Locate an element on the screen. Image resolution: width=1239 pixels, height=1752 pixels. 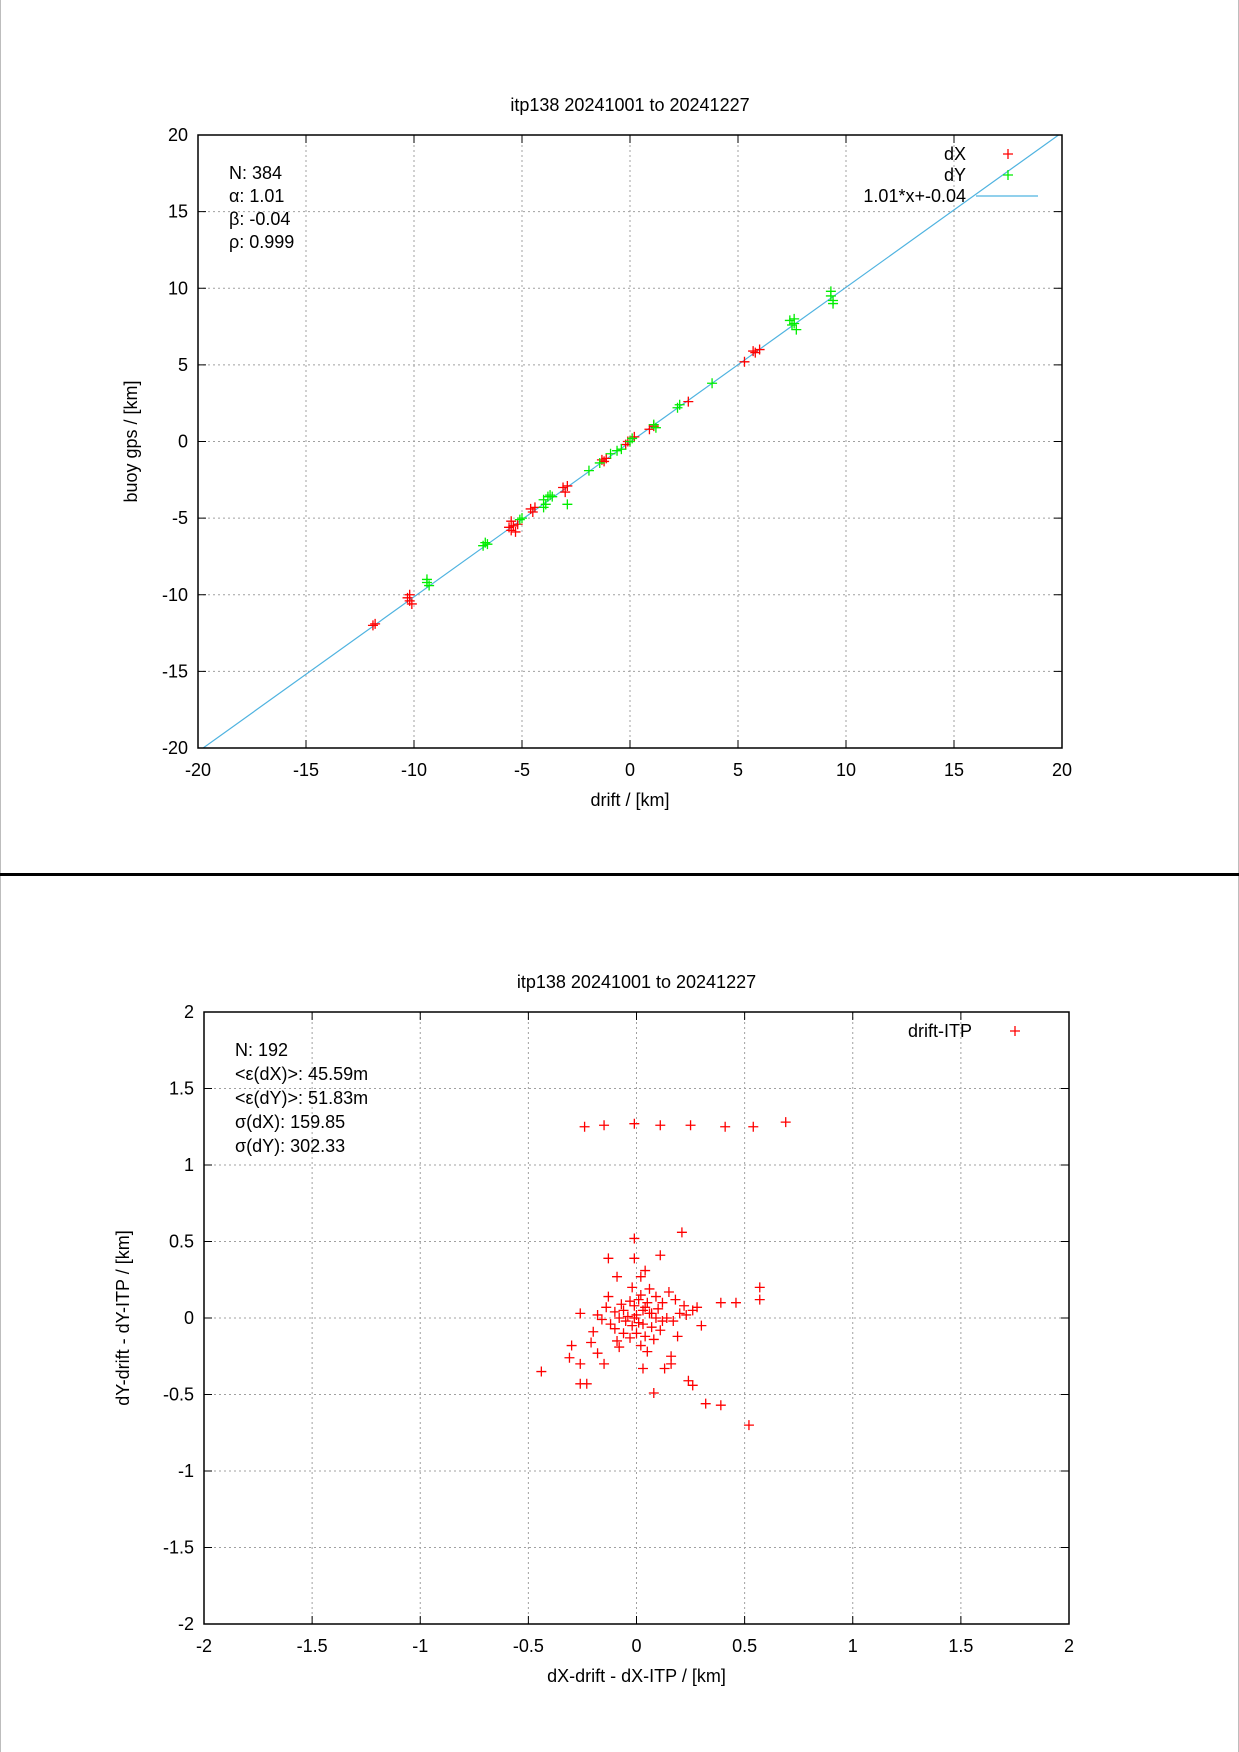
y-tick-label: 10 is located at coordinates (178, 288).